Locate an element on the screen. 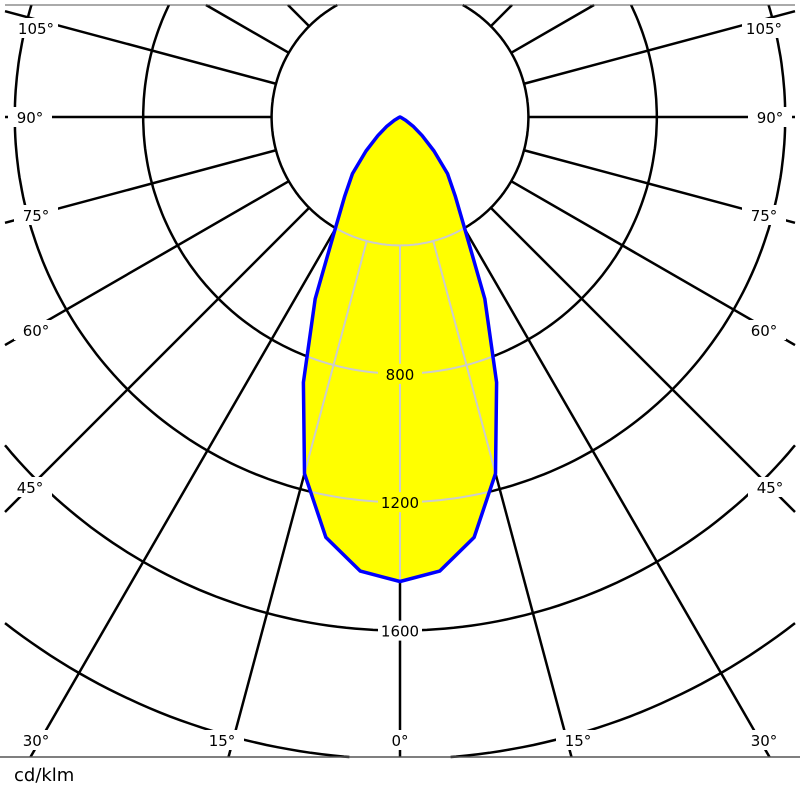 This screenshot has height=800, width=800. radial-tick-label: 1600 is located at coordinates (400, 632).